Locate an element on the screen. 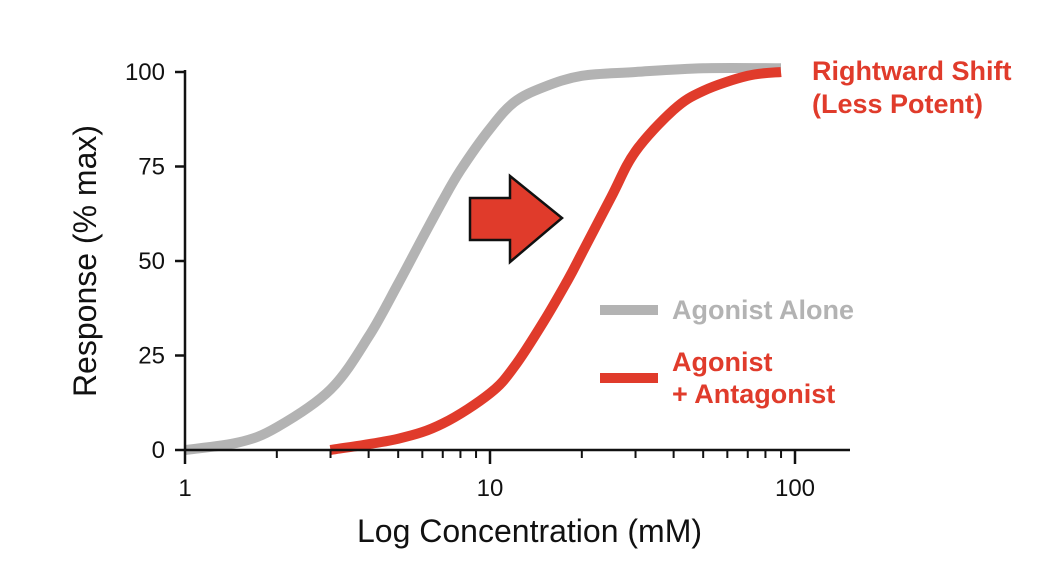  legend: Agonist Alone Agonist + Antagonist is located at coordinates (727, 352).